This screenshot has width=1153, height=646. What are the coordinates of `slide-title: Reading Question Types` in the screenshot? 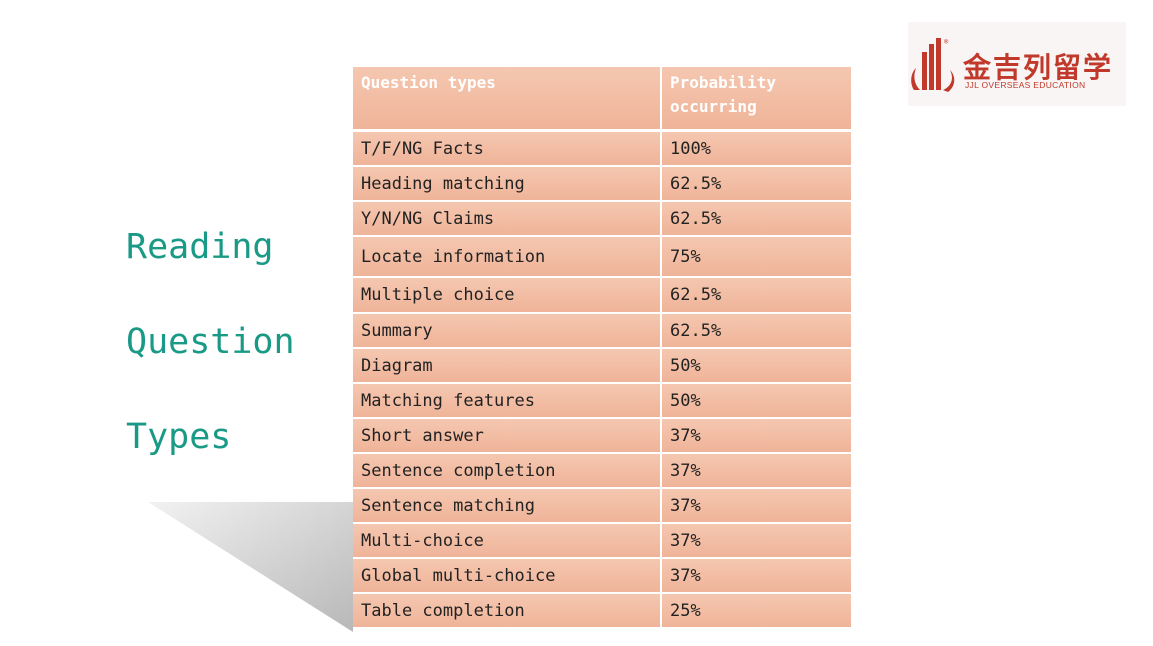 It's located at (210, 342).